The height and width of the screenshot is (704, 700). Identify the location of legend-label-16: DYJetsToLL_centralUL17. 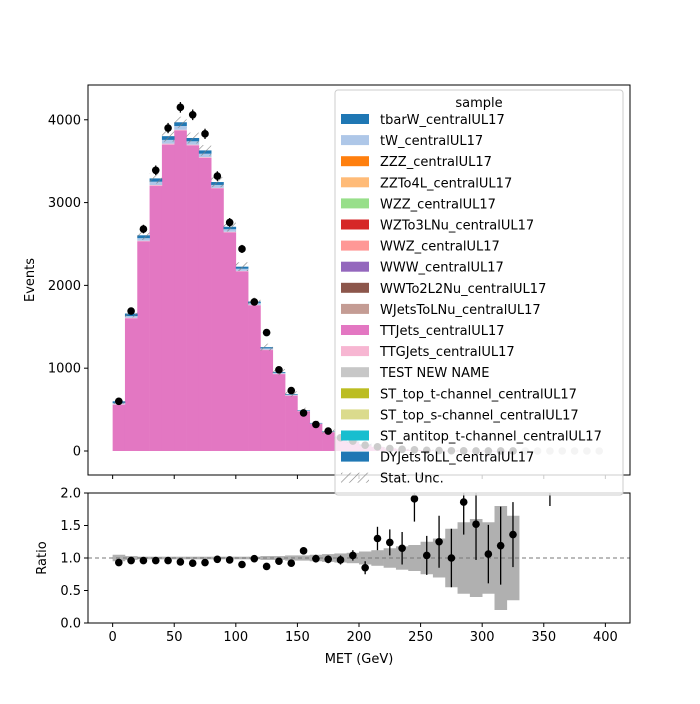
(457, 458).